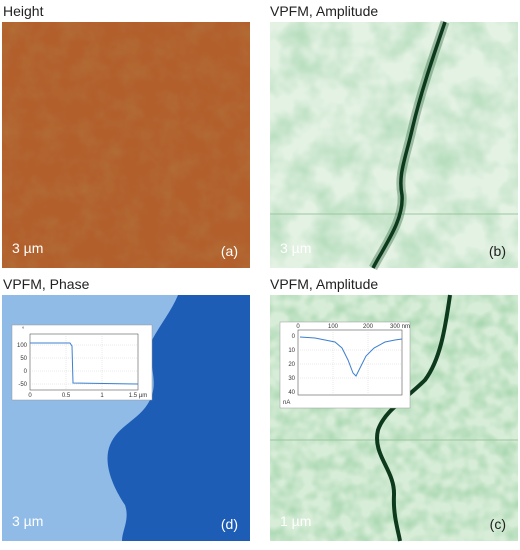  Describe the element at coordinates (286, 403) in the screenshot. I see `inset-y-unit: nA` at that location.